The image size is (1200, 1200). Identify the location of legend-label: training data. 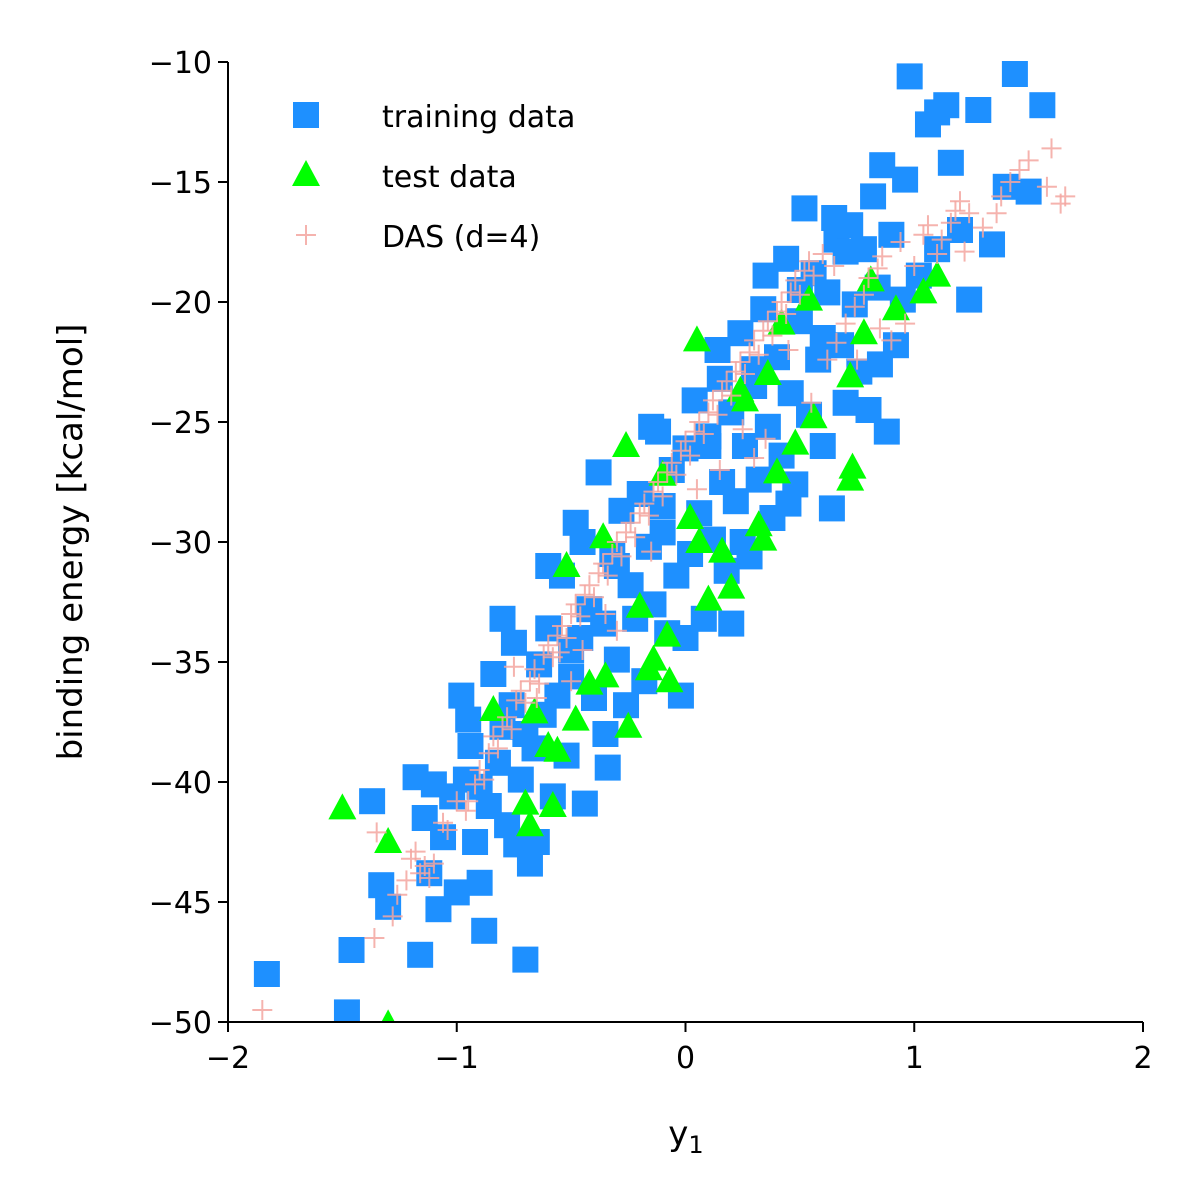
(478, 117).